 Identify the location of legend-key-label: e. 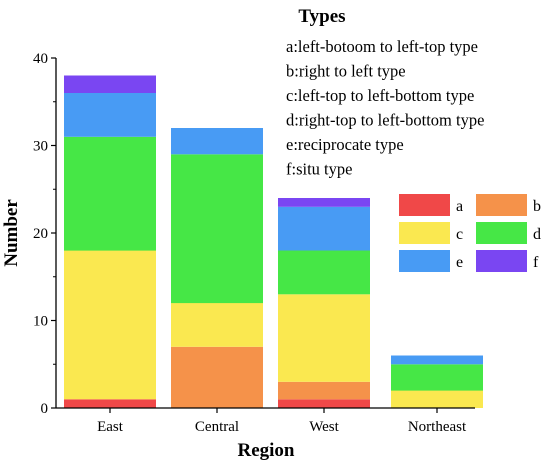
(459, 262).